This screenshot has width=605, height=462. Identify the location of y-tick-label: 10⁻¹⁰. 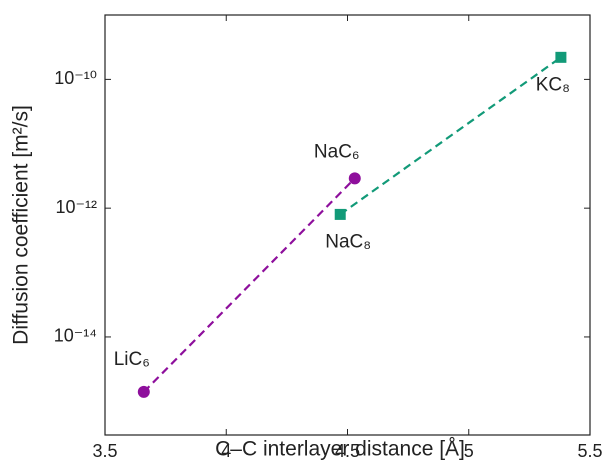
(75, 78).